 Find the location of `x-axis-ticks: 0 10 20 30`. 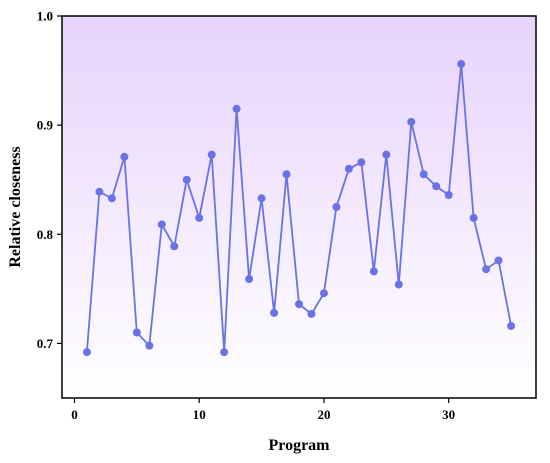

x-axis-ticks: 0 10 20 30 is located at coordinates (263, 410).